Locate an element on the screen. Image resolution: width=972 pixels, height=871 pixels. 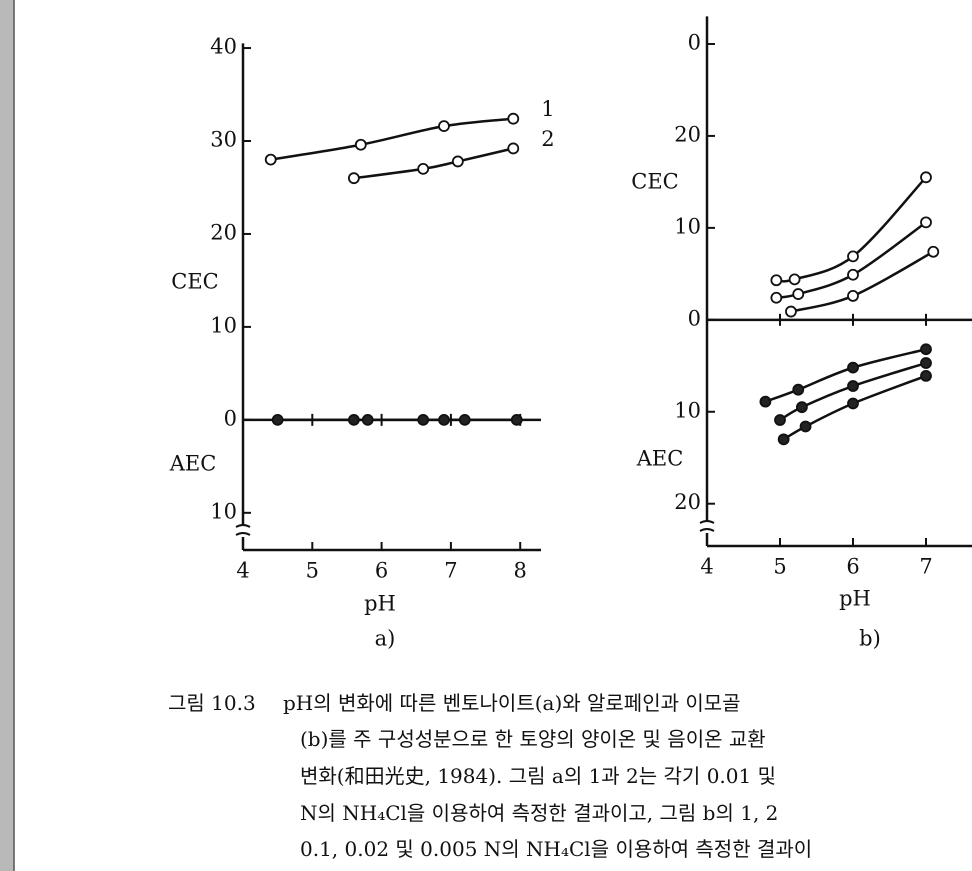
caption-line: pH의 변화에 따른 벤토나이트(a)와 알로페인과 이모골 is located at coordinates (512, 703).